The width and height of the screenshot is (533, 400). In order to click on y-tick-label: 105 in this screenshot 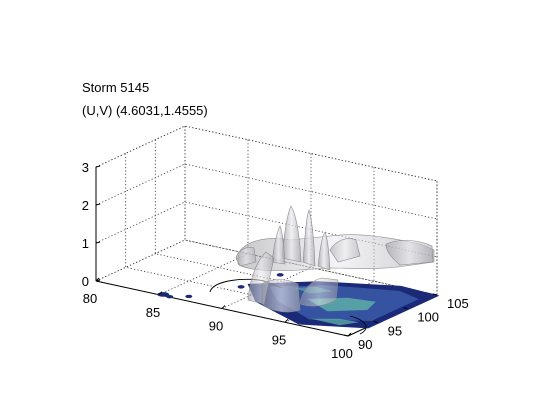, I will do `click(458, 303)`.